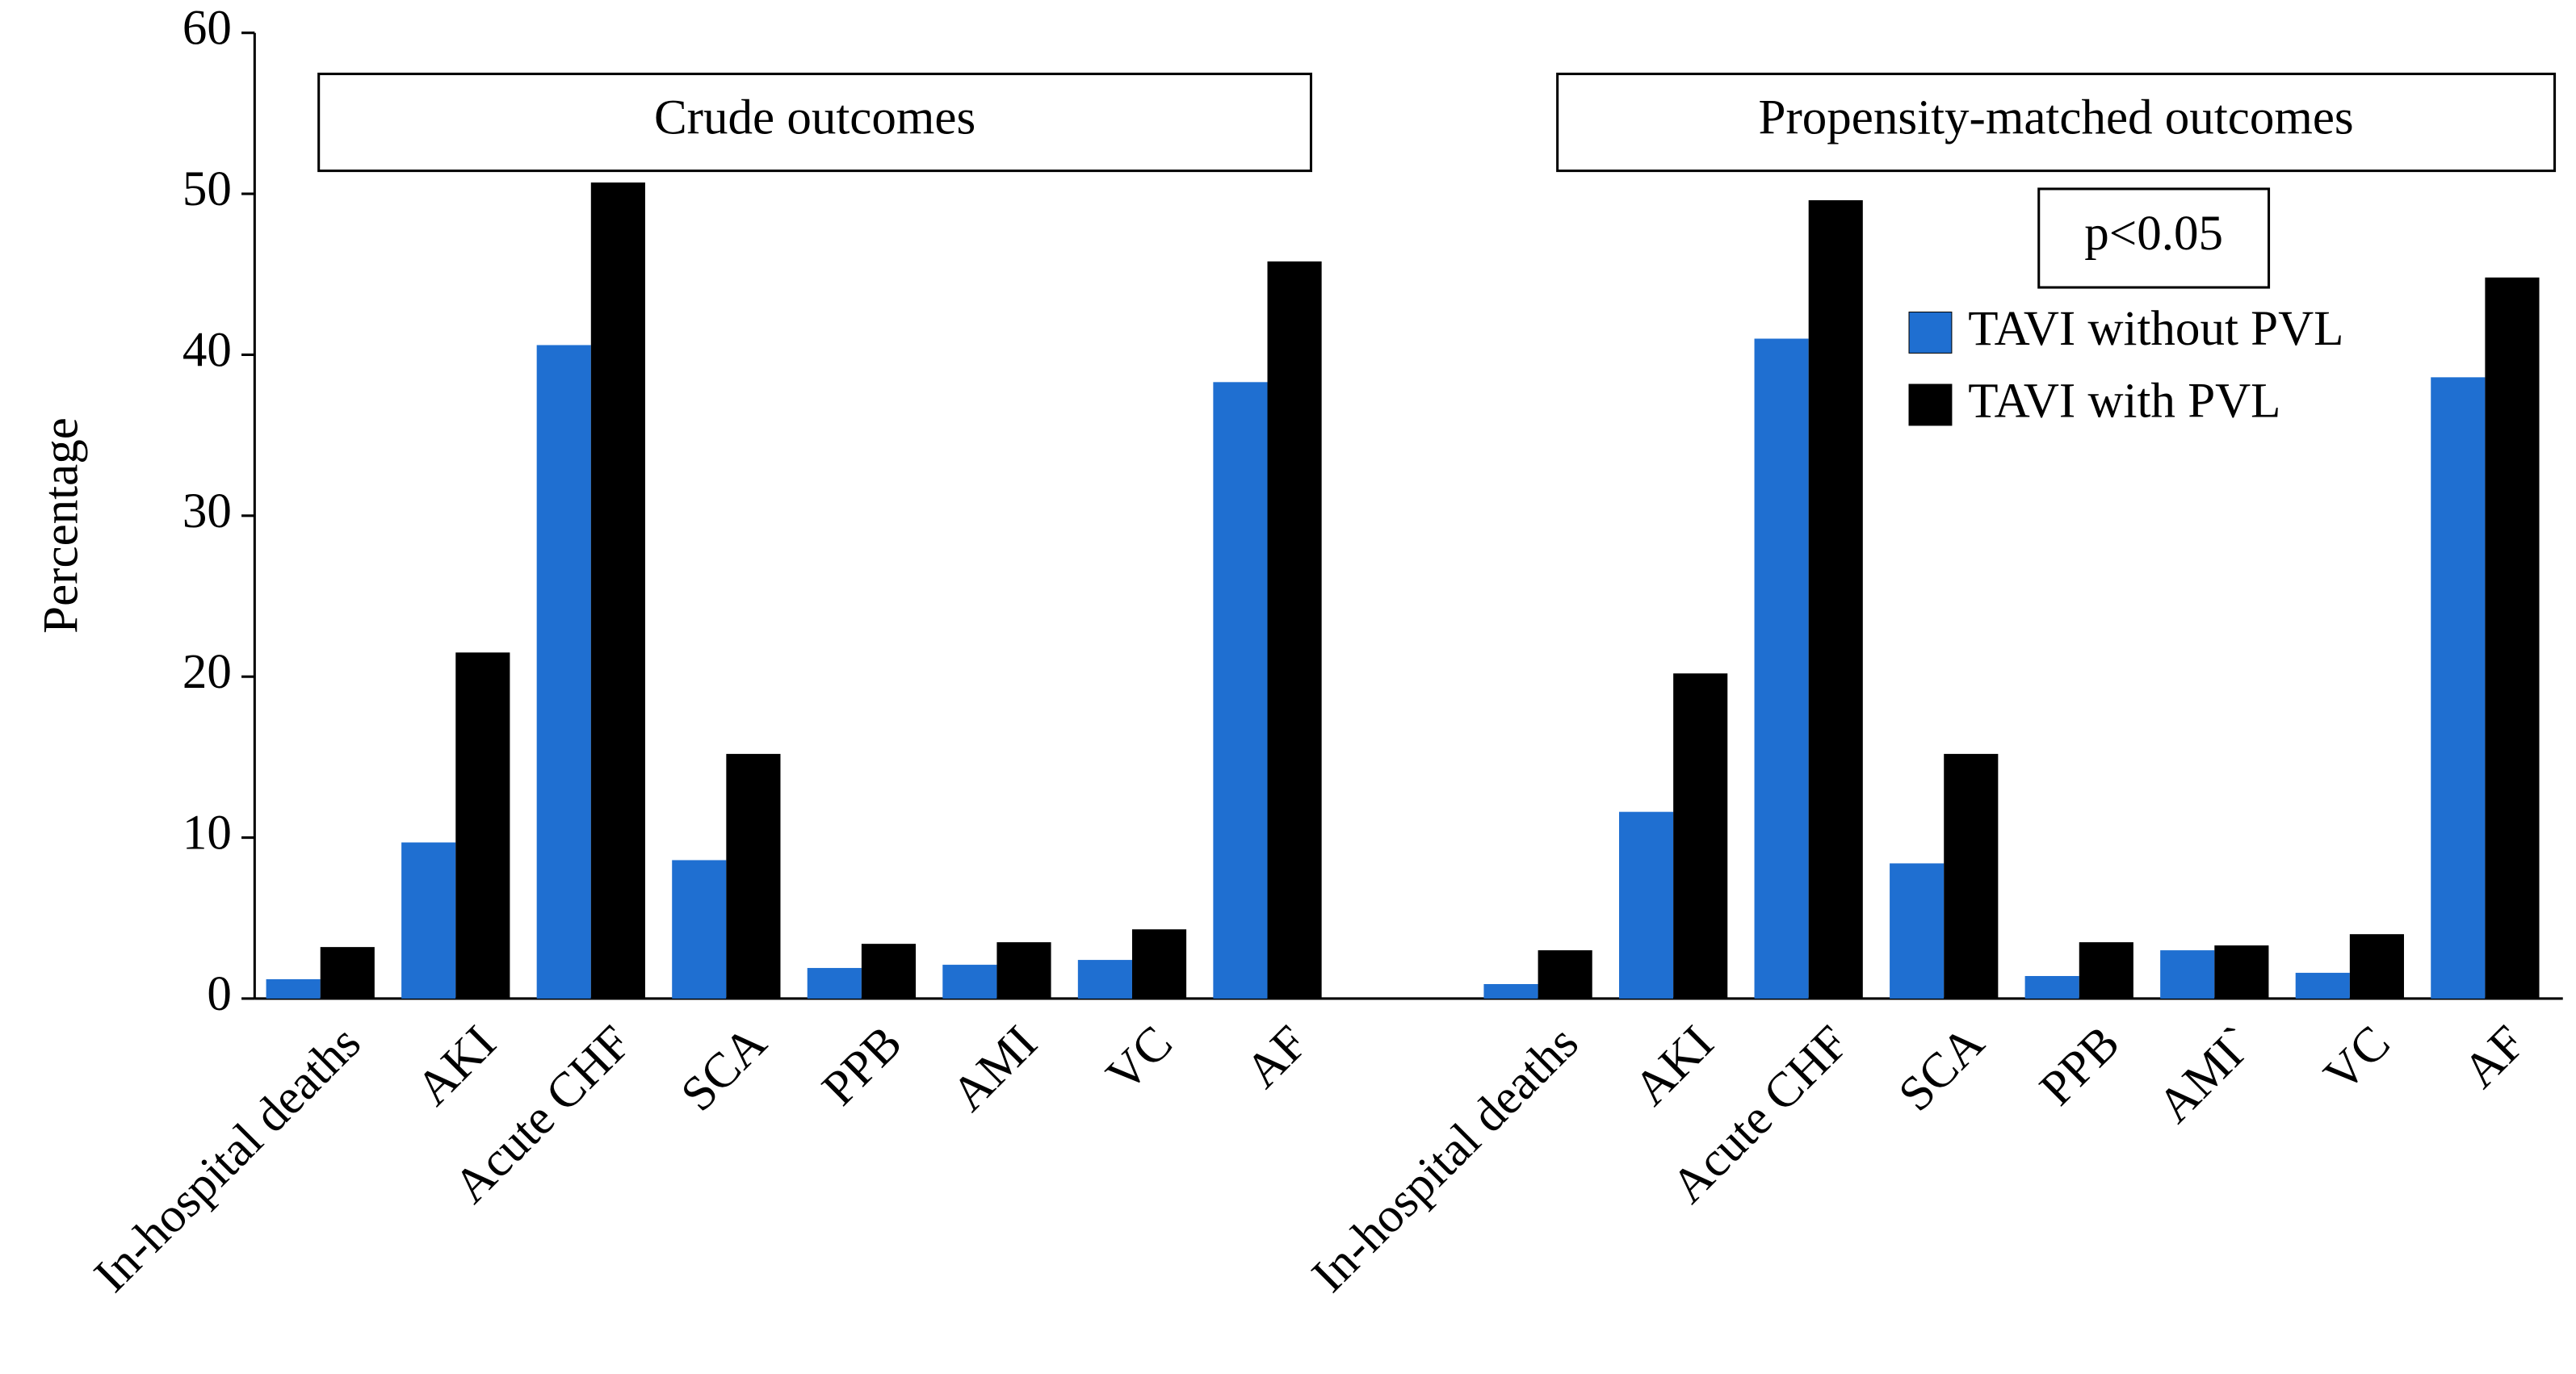 The width and height of the screenshot is (2576, 1374). What do you see at coordinates (207, 511) in the screenshot?
I see `y-tick-label: 30` at bounding box center [207, 511].